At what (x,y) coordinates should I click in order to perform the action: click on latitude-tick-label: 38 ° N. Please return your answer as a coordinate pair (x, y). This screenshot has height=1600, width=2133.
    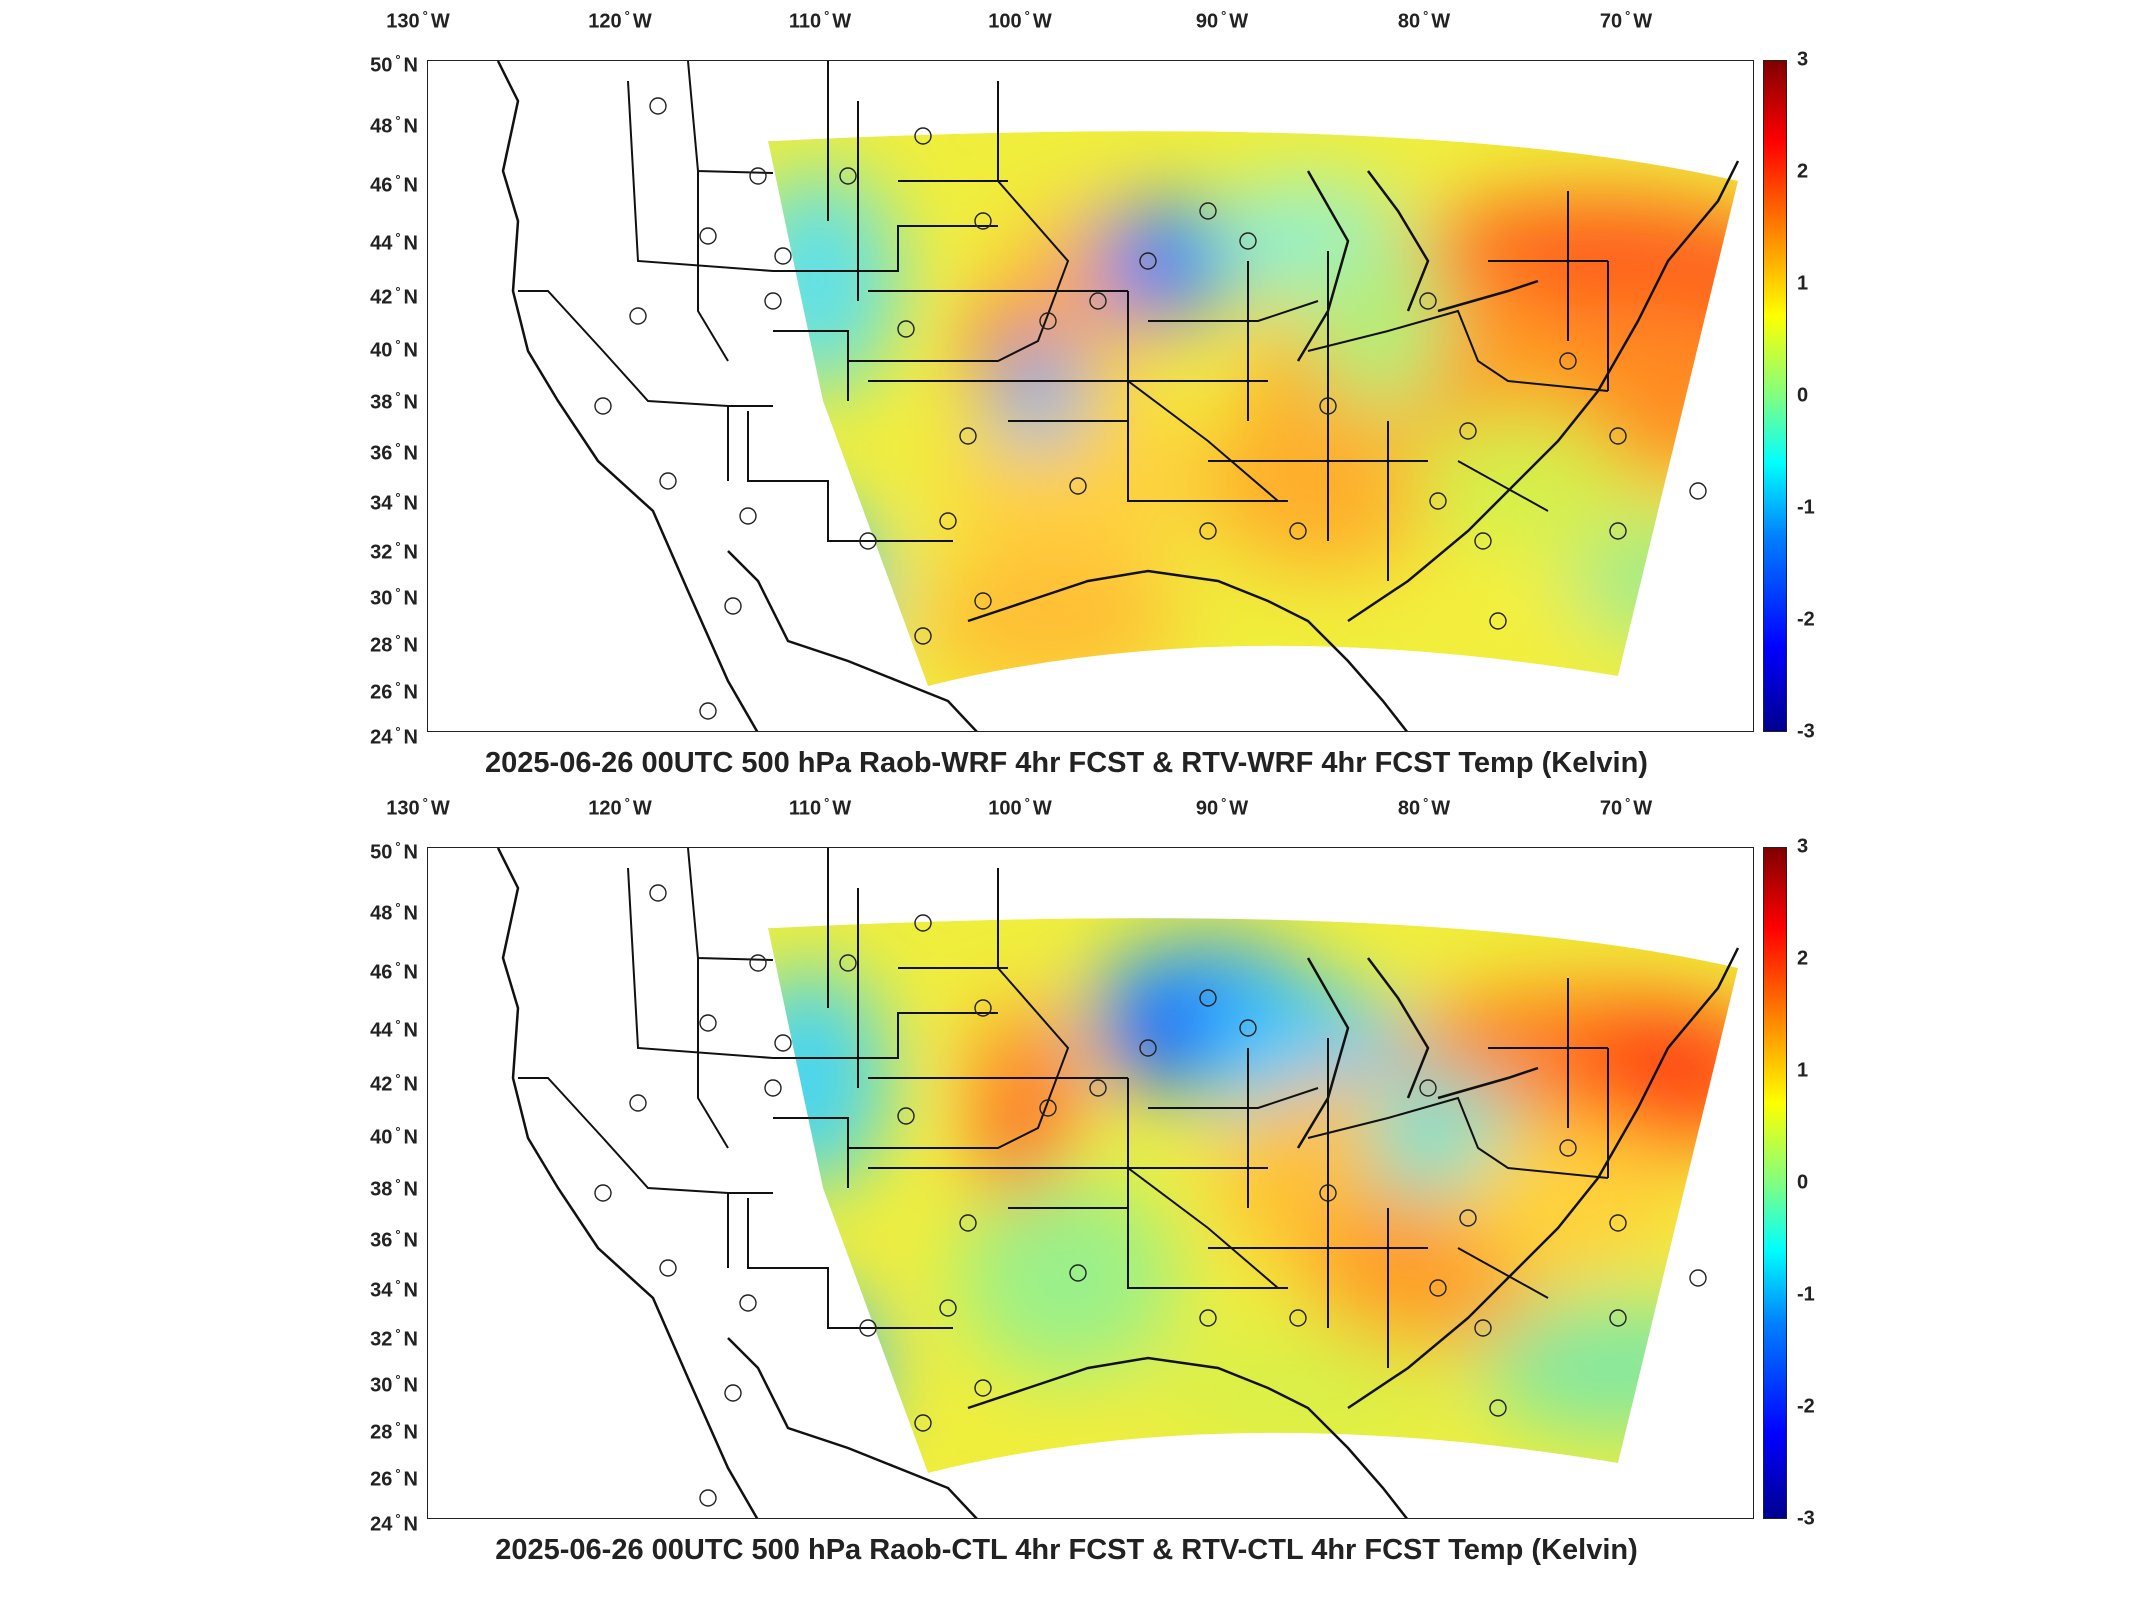
    Looking at the image, I should click on (394, 1188).